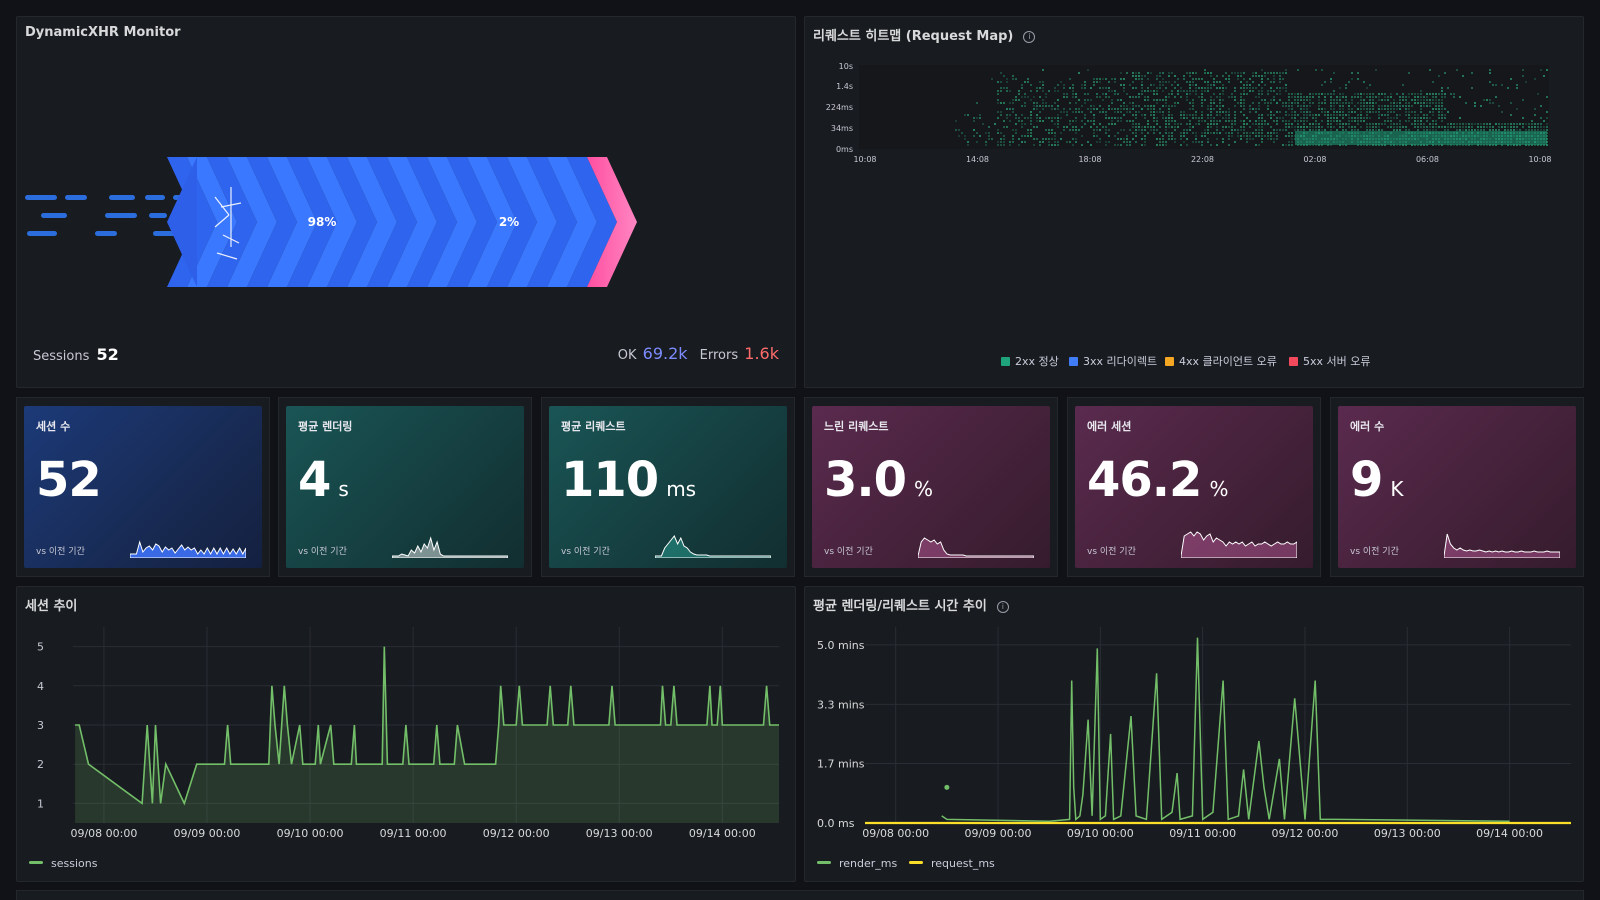  What do you see at coordinates (841, 763) in the screenshot?
I see `y-tick: 1.7 mins` at bounding box center [841, 763].